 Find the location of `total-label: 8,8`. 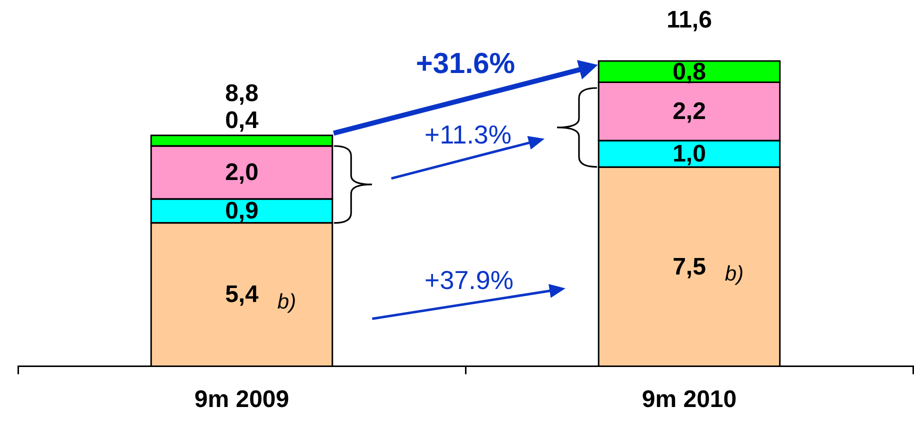

total-label: 8,8 is located at coordinates (241, 93).